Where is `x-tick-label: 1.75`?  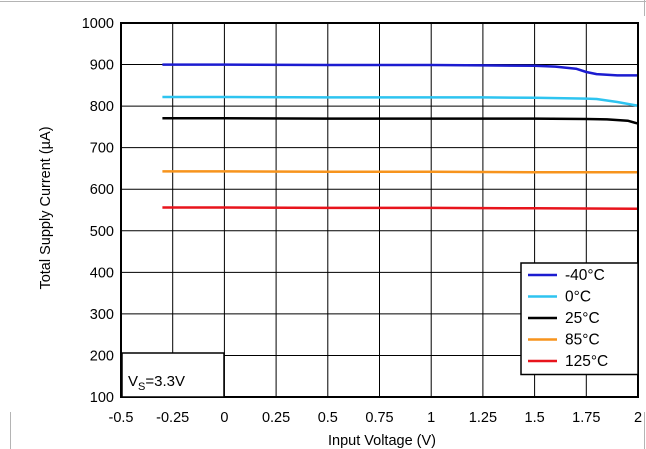
x-tick-label: 1.75 is located at coordinates (586, 418).